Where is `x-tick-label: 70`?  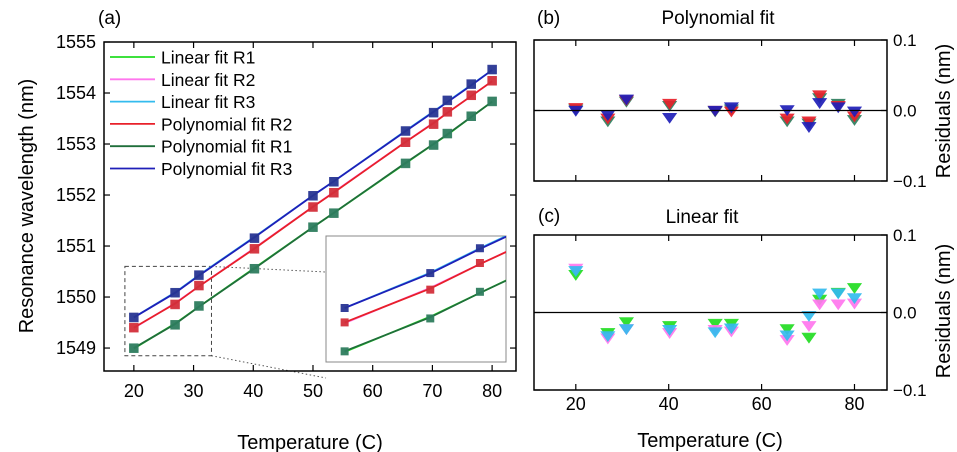
x-tick-label: 70 is located at coordinates (432, 391).